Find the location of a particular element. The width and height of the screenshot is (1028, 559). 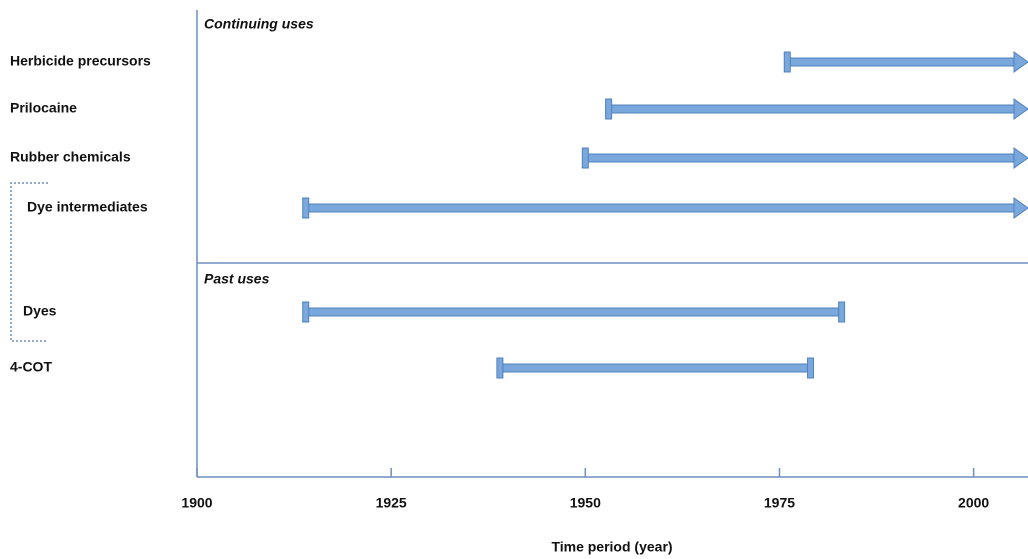

x-axis-label: Time period (year) is located at coordinates (611, 547).